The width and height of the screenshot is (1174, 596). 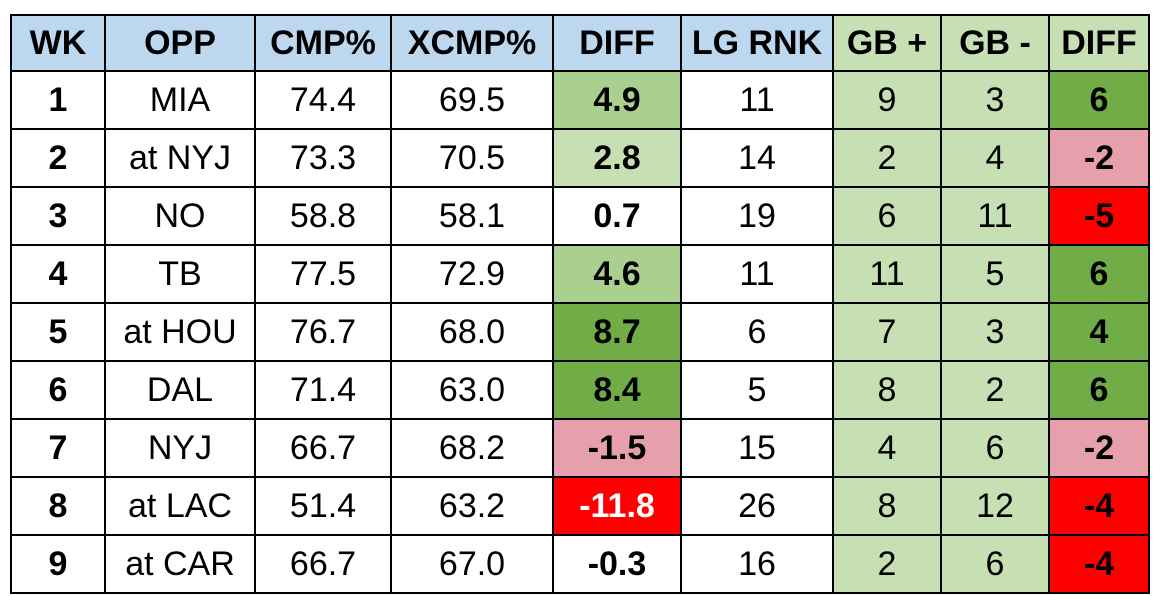 I want to click on table-row: 6 DAL 71.4 63.0 8.4 5 8 2 6, so click(x=580, y=390).